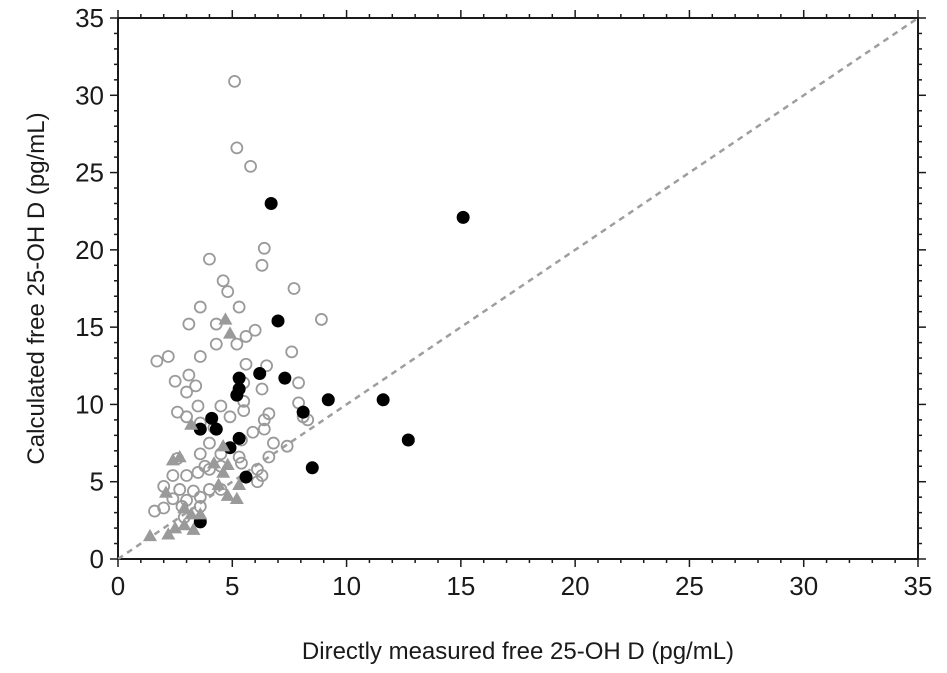 Image resolution: width=947 pixels, height=673 pixels. I want to click on x-tick-label: 35, so click(918, 586).